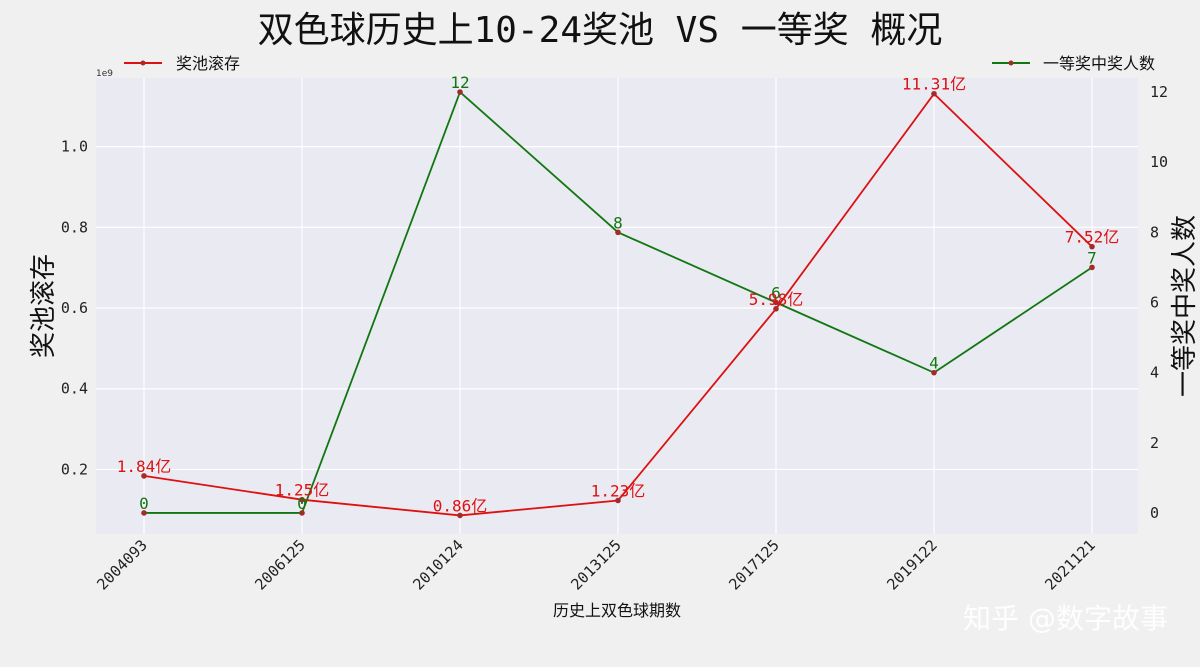 Image resolution: width=1200 pixels, height=667 pixels. I want to click on data-label-0: 7.52亿, so click(1092, 237).